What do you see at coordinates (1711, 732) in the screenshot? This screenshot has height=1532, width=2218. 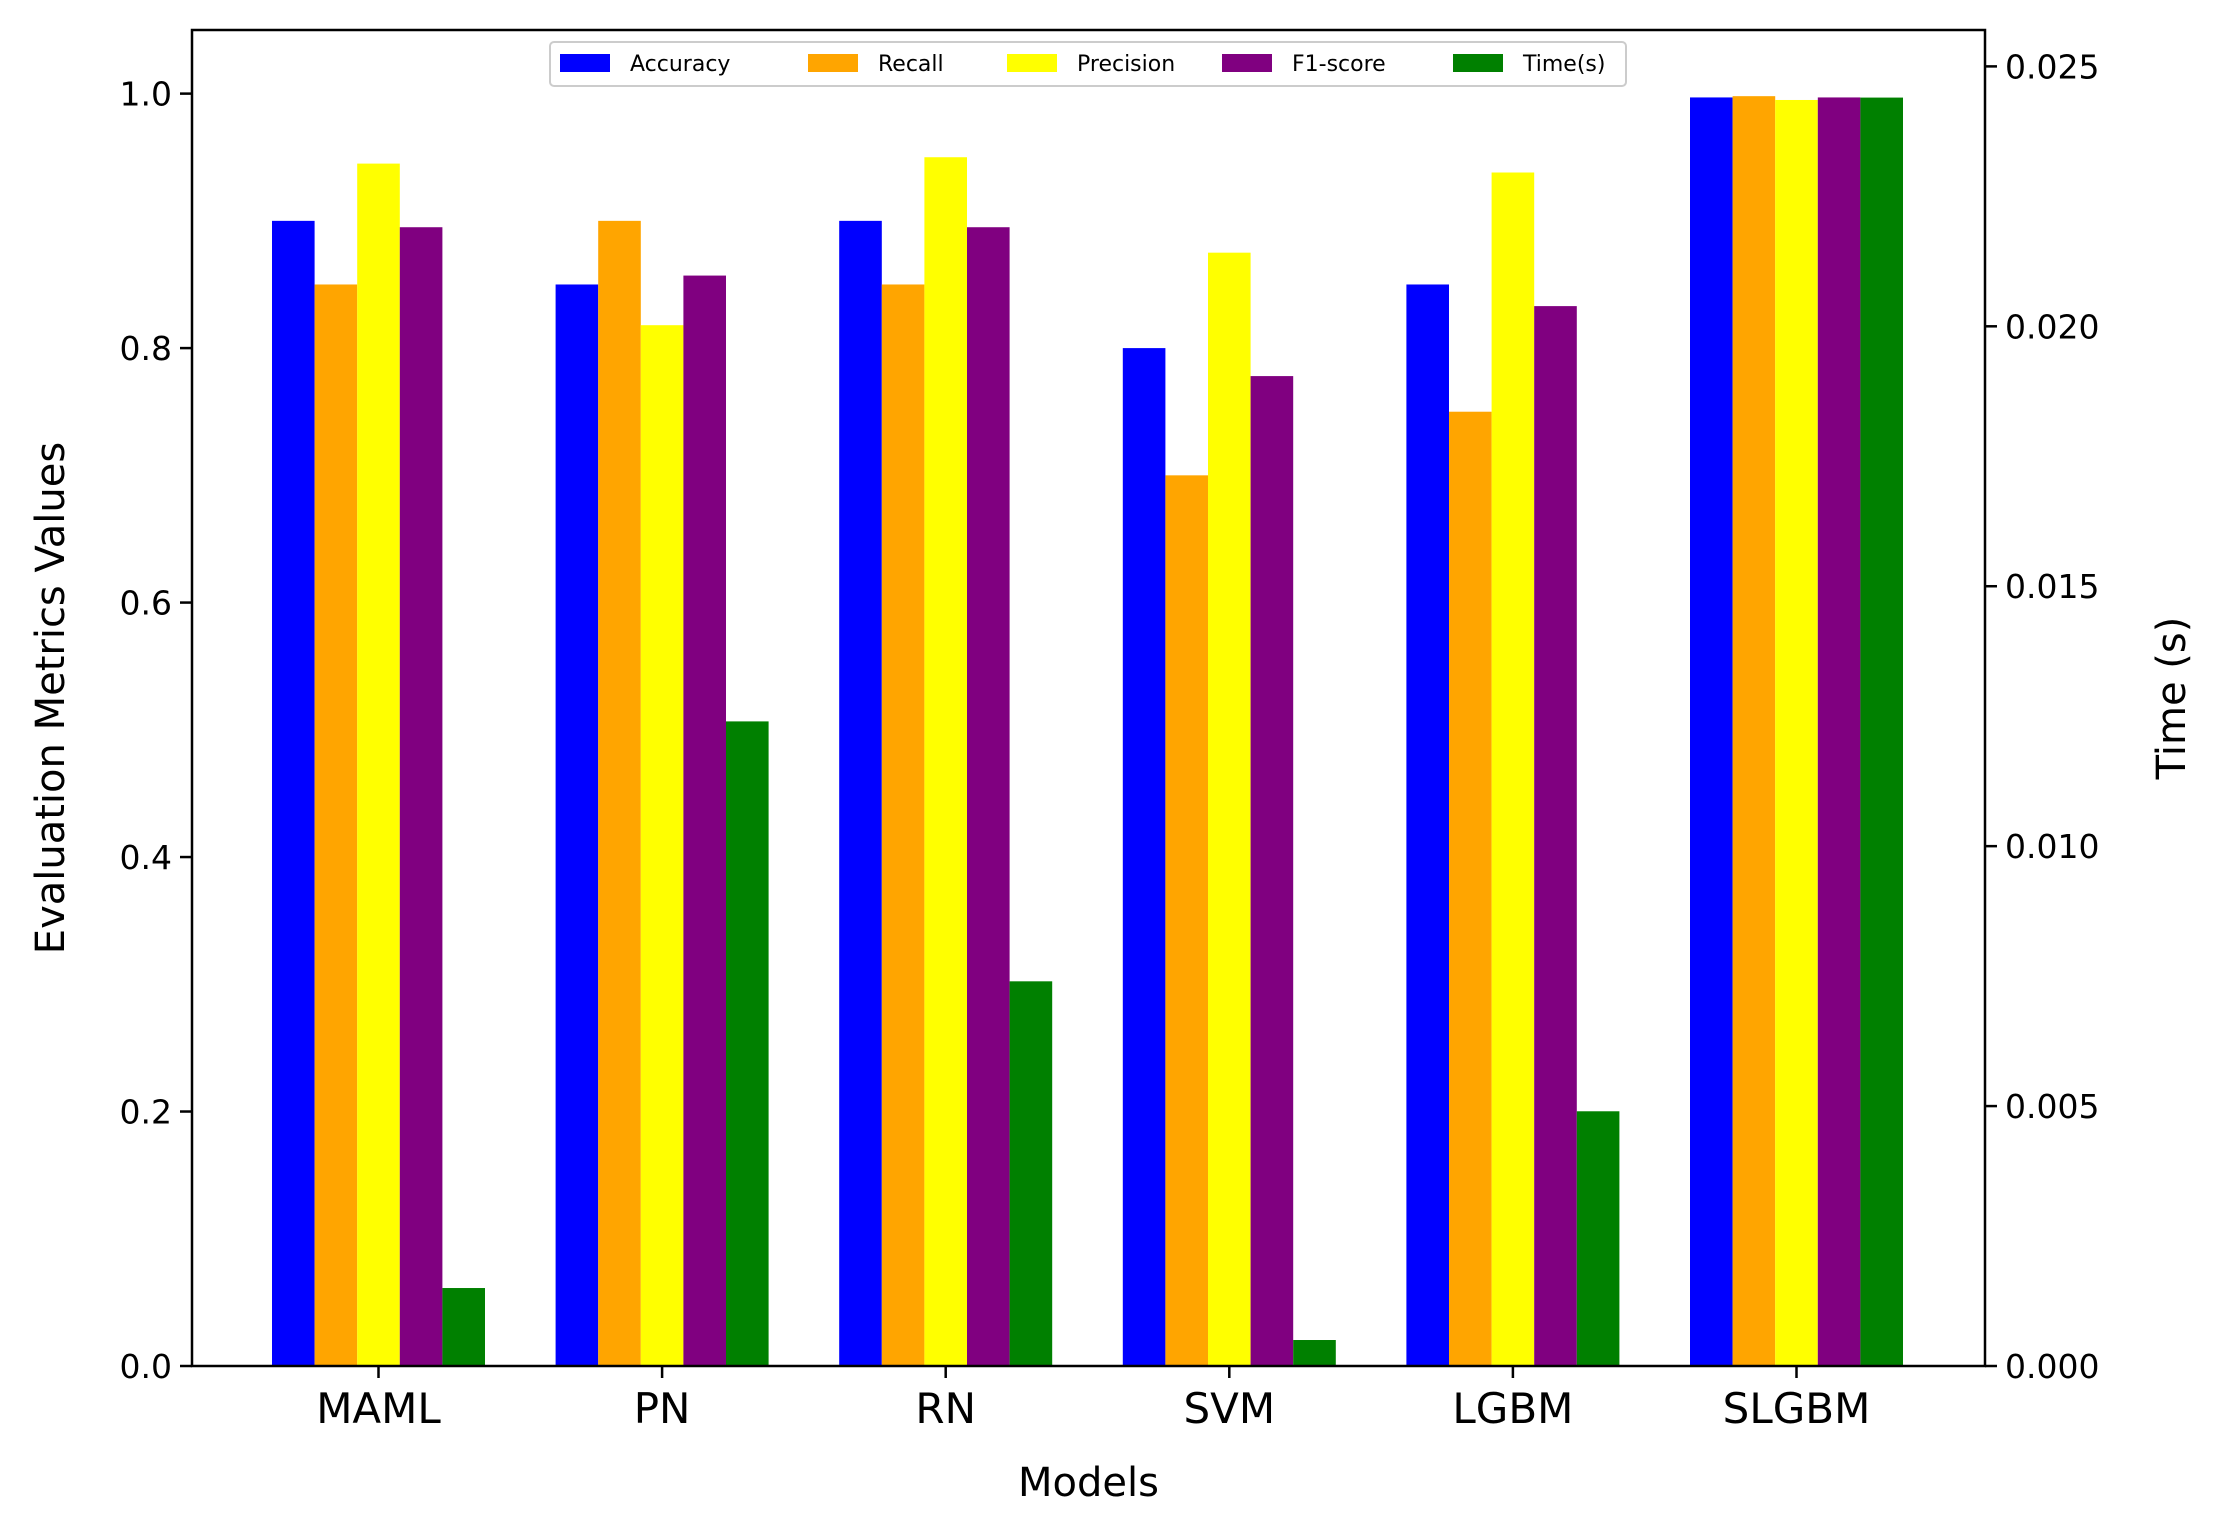 I see `bar-accuracy-slgbm` at bounding box center [1711, 732].